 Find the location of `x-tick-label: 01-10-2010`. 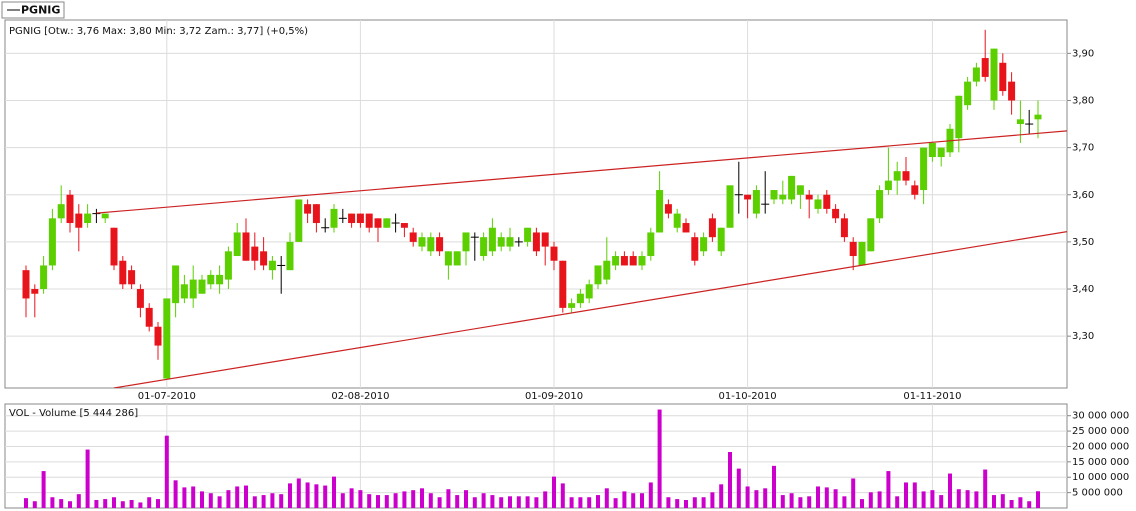

x-tick-label: 01-10-2010 is located at coordinates (748, 396).